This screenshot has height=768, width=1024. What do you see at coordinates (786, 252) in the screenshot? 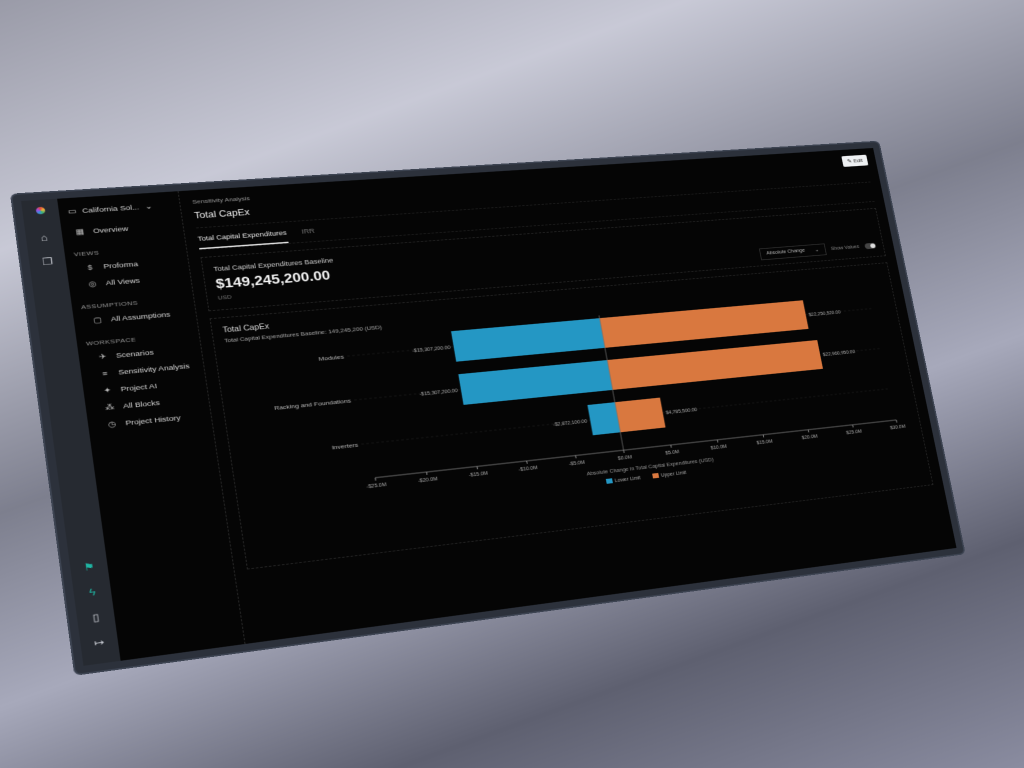
I see `mode-select-value: Absolute Change` at bounding box center [786, 252].